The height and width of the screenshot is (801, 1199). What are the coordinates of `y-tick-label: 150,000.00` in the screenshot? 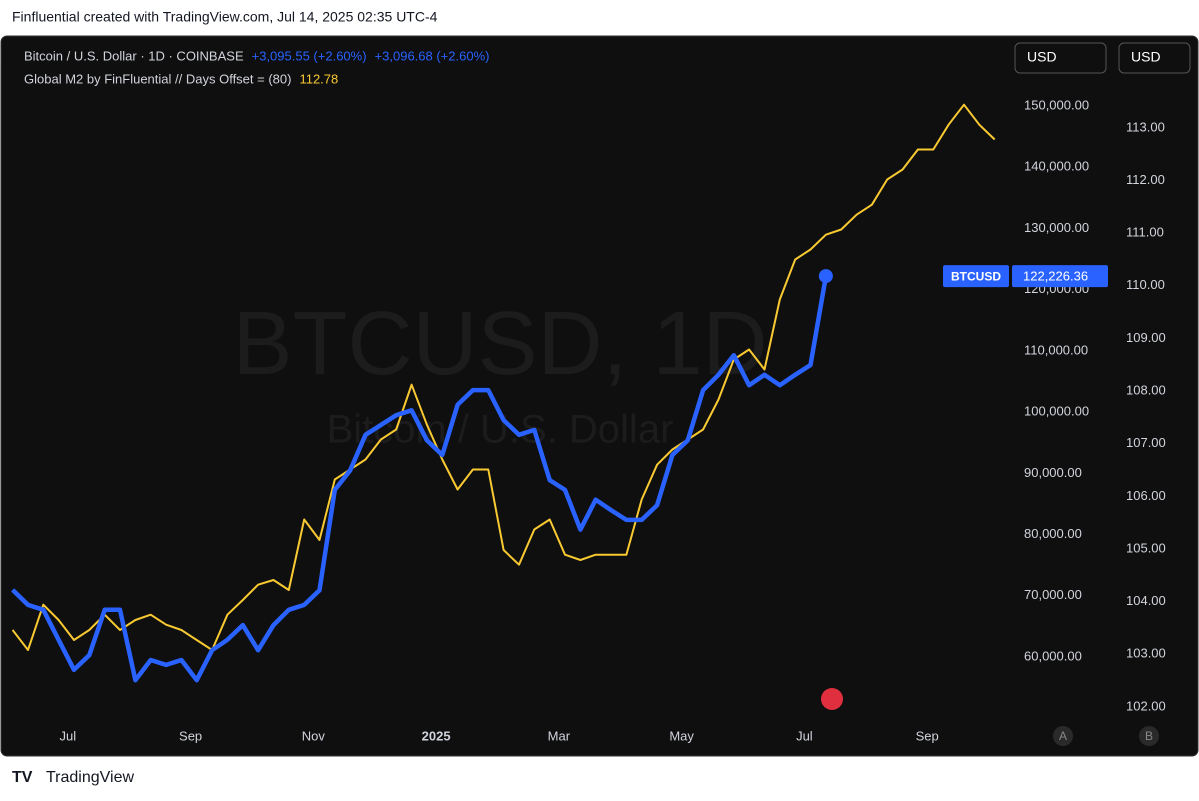 It's located at (1056, 105).